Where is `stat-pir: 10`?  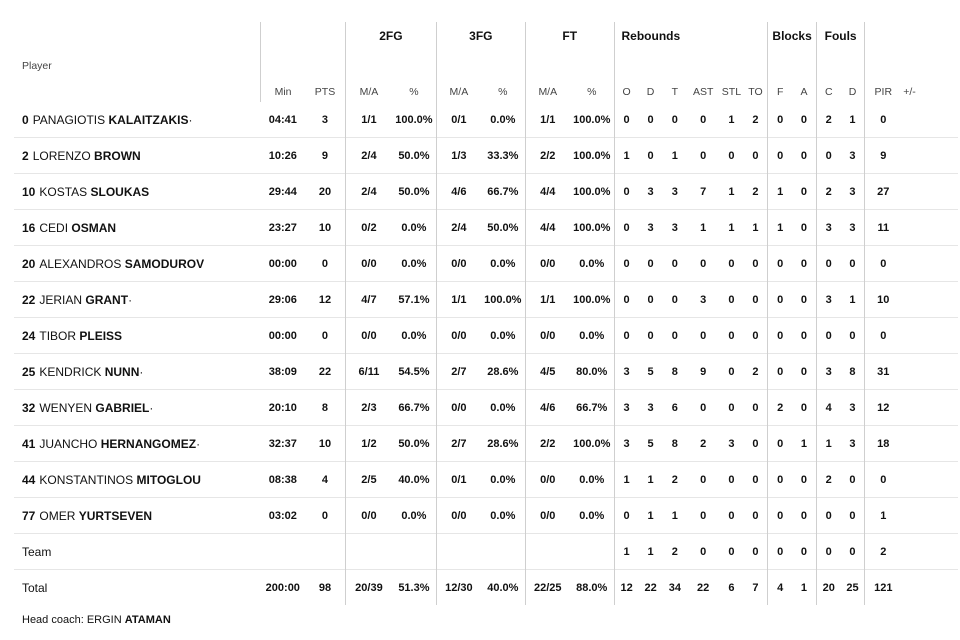 stat-pir: 10 is located at coordinates (883, 299).